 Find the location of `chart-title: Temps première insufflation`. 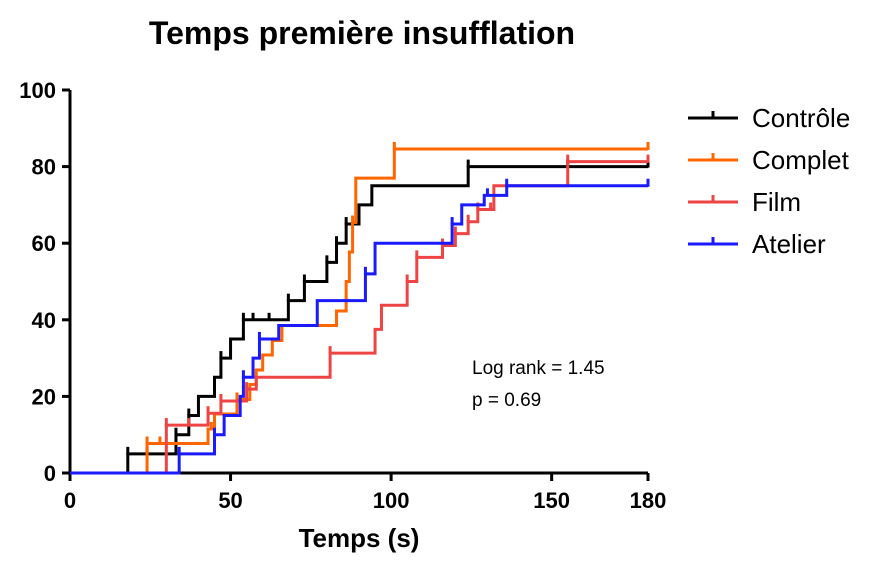

chart-title: Temps première insufflation is located at coordinates (362, 33).